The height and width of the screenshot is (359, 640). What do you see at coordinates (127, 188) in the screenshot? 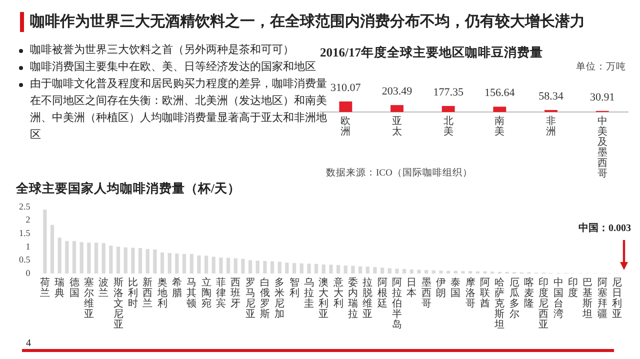
I see `chart-title: 全球主要国家人均咖啡消费量（杯/天）` at bounding box center [127, 188].